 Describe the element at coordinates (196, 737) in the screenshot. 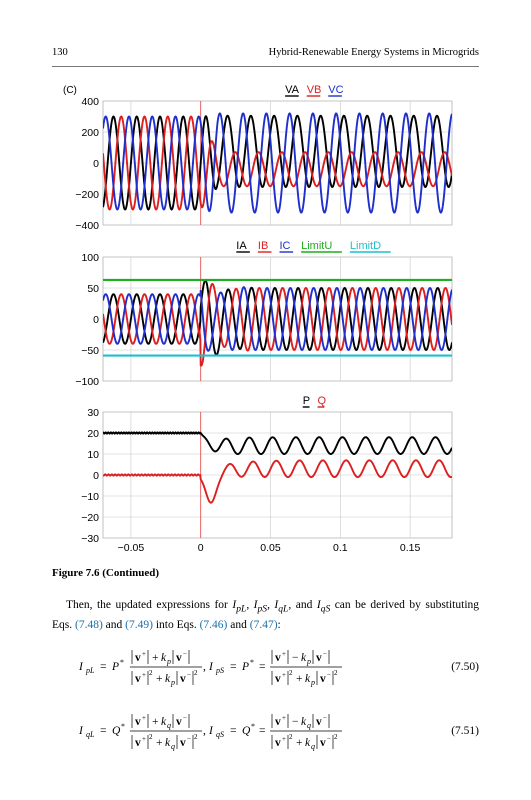

I see `eq2-sq2: 2` at that location.